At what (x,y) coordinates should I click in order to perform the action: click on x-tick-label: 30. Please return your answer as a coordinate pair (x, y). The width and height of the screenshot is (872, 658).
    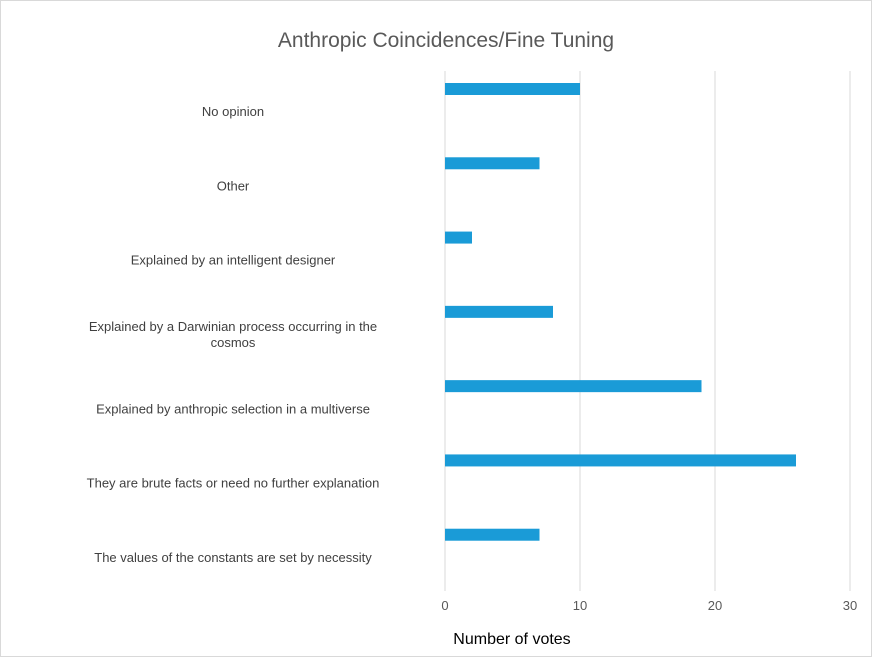
    Looking at the image, I should click on (850, 605).